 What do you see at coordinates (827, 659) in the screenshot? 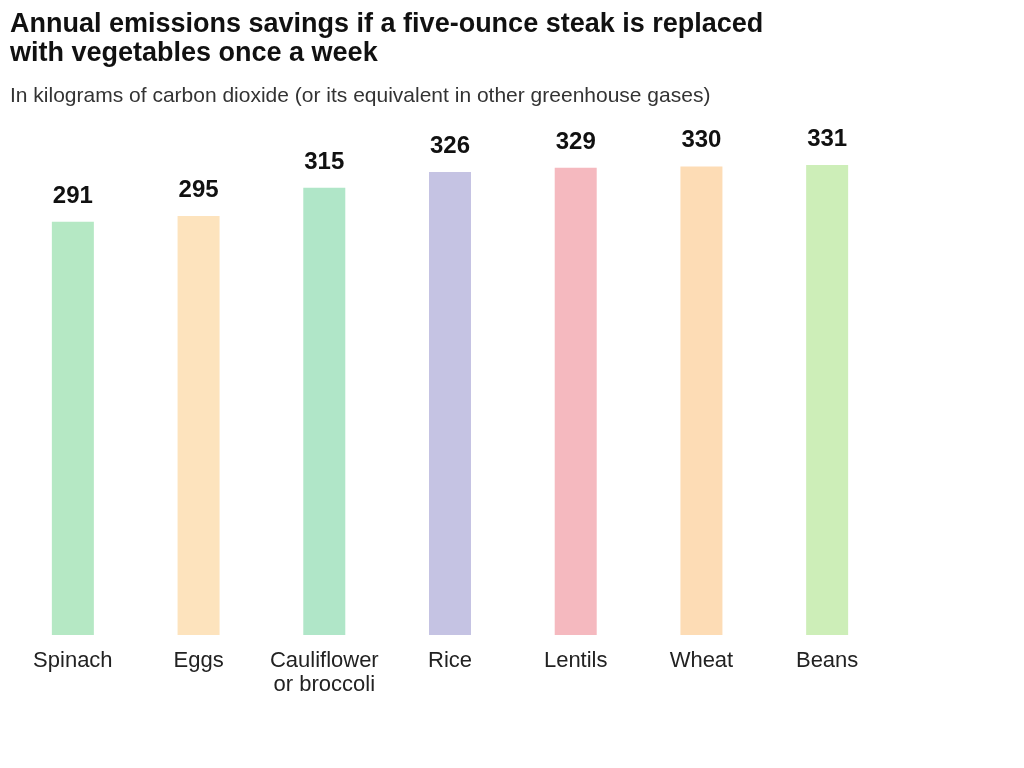
I see `x-tick-label: Beans` at bounding box center [827, 659].